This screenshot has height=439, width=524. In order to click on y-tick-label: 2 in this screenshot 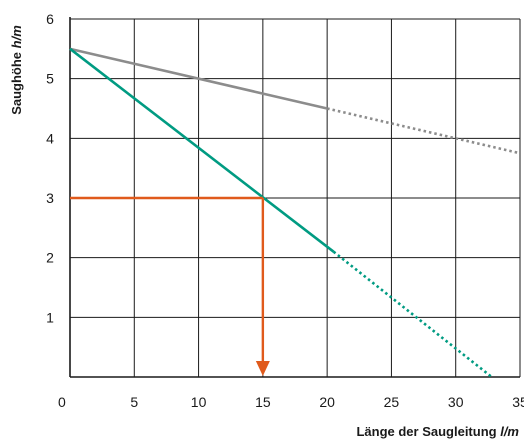, I will do `click(50, 258)`.